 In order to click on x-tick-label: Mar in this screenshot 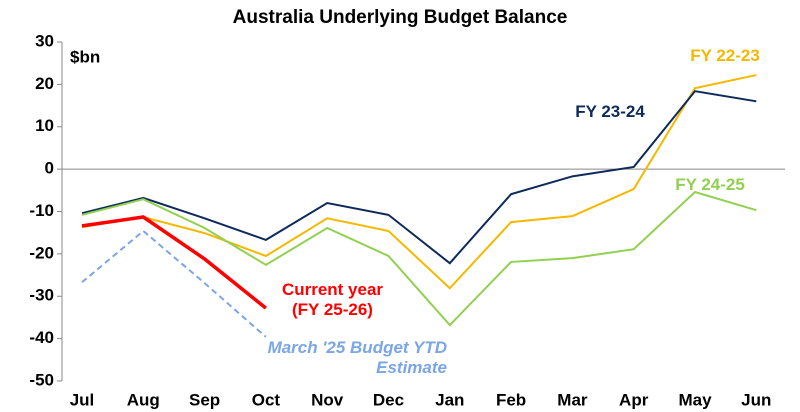, I will do `click(572, 399)`.